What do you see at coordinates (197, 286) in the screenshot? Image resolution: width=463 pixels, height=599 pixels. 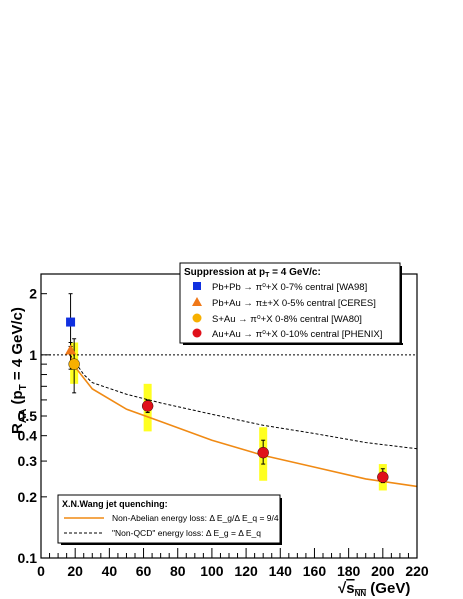 I see `legend-square-marker` at bounding box center [197, 286].